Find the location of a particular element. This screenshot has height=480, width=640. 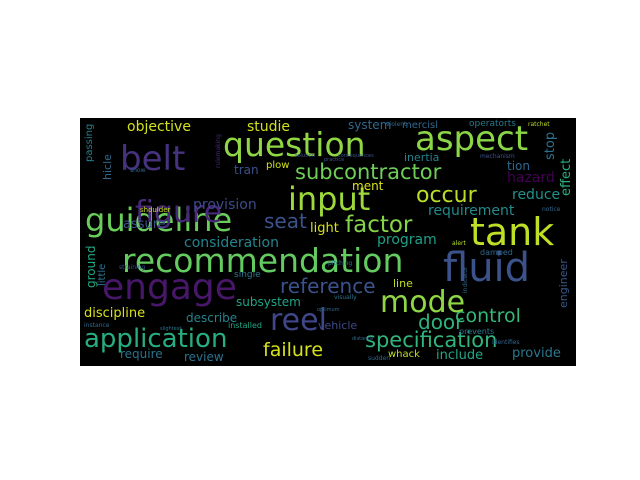

word-shoulder: shoulder is located at coordinates (155, 210).